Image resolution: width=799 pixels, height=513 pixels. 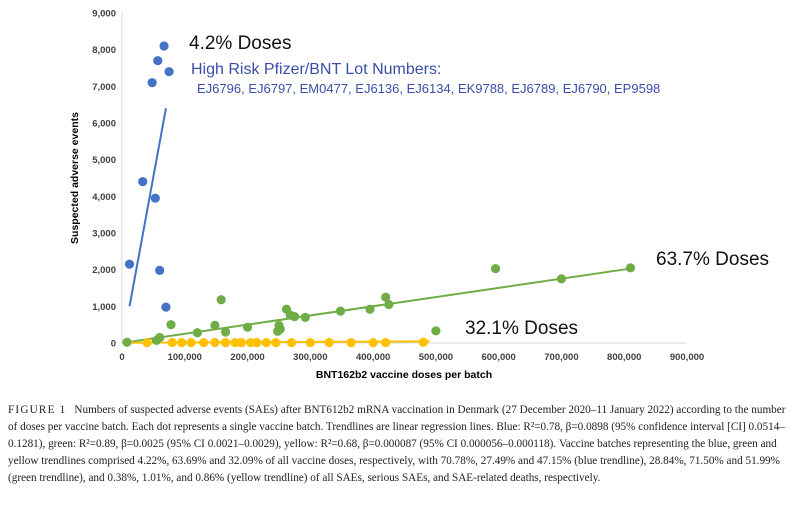 I want to click on y-tick-label: 6,000, so click(x=104, y=124).